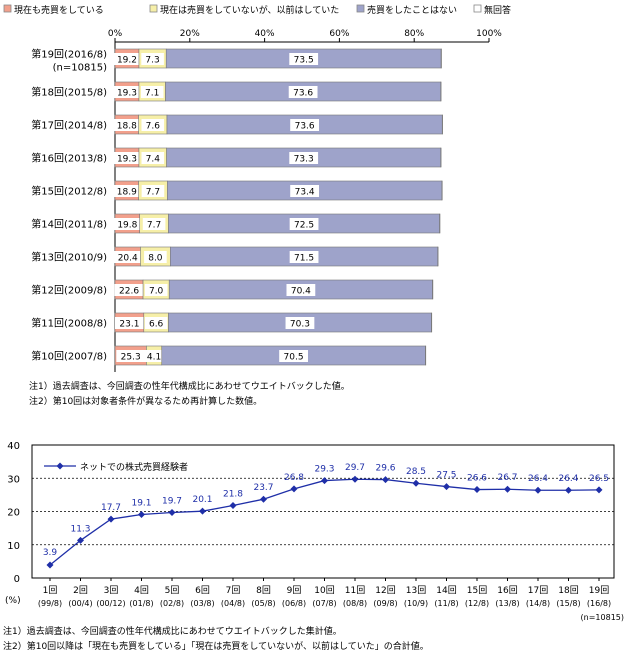 This screenshot has width=628, height=660. What do you see at coordinates (477, 479) in the screenshot?
I see `data-label: 26.6` at bounding box center [477, 479].